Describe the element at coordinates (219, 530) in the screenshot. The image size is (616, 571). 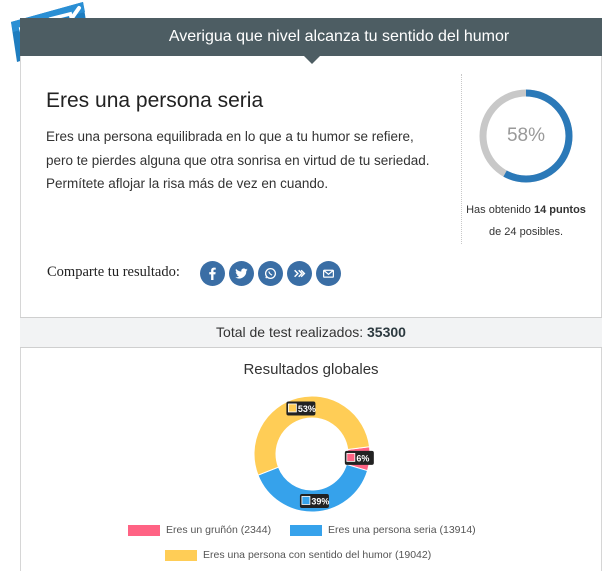
I see `legend-label: Eres un gruñón (2344)` at that location.